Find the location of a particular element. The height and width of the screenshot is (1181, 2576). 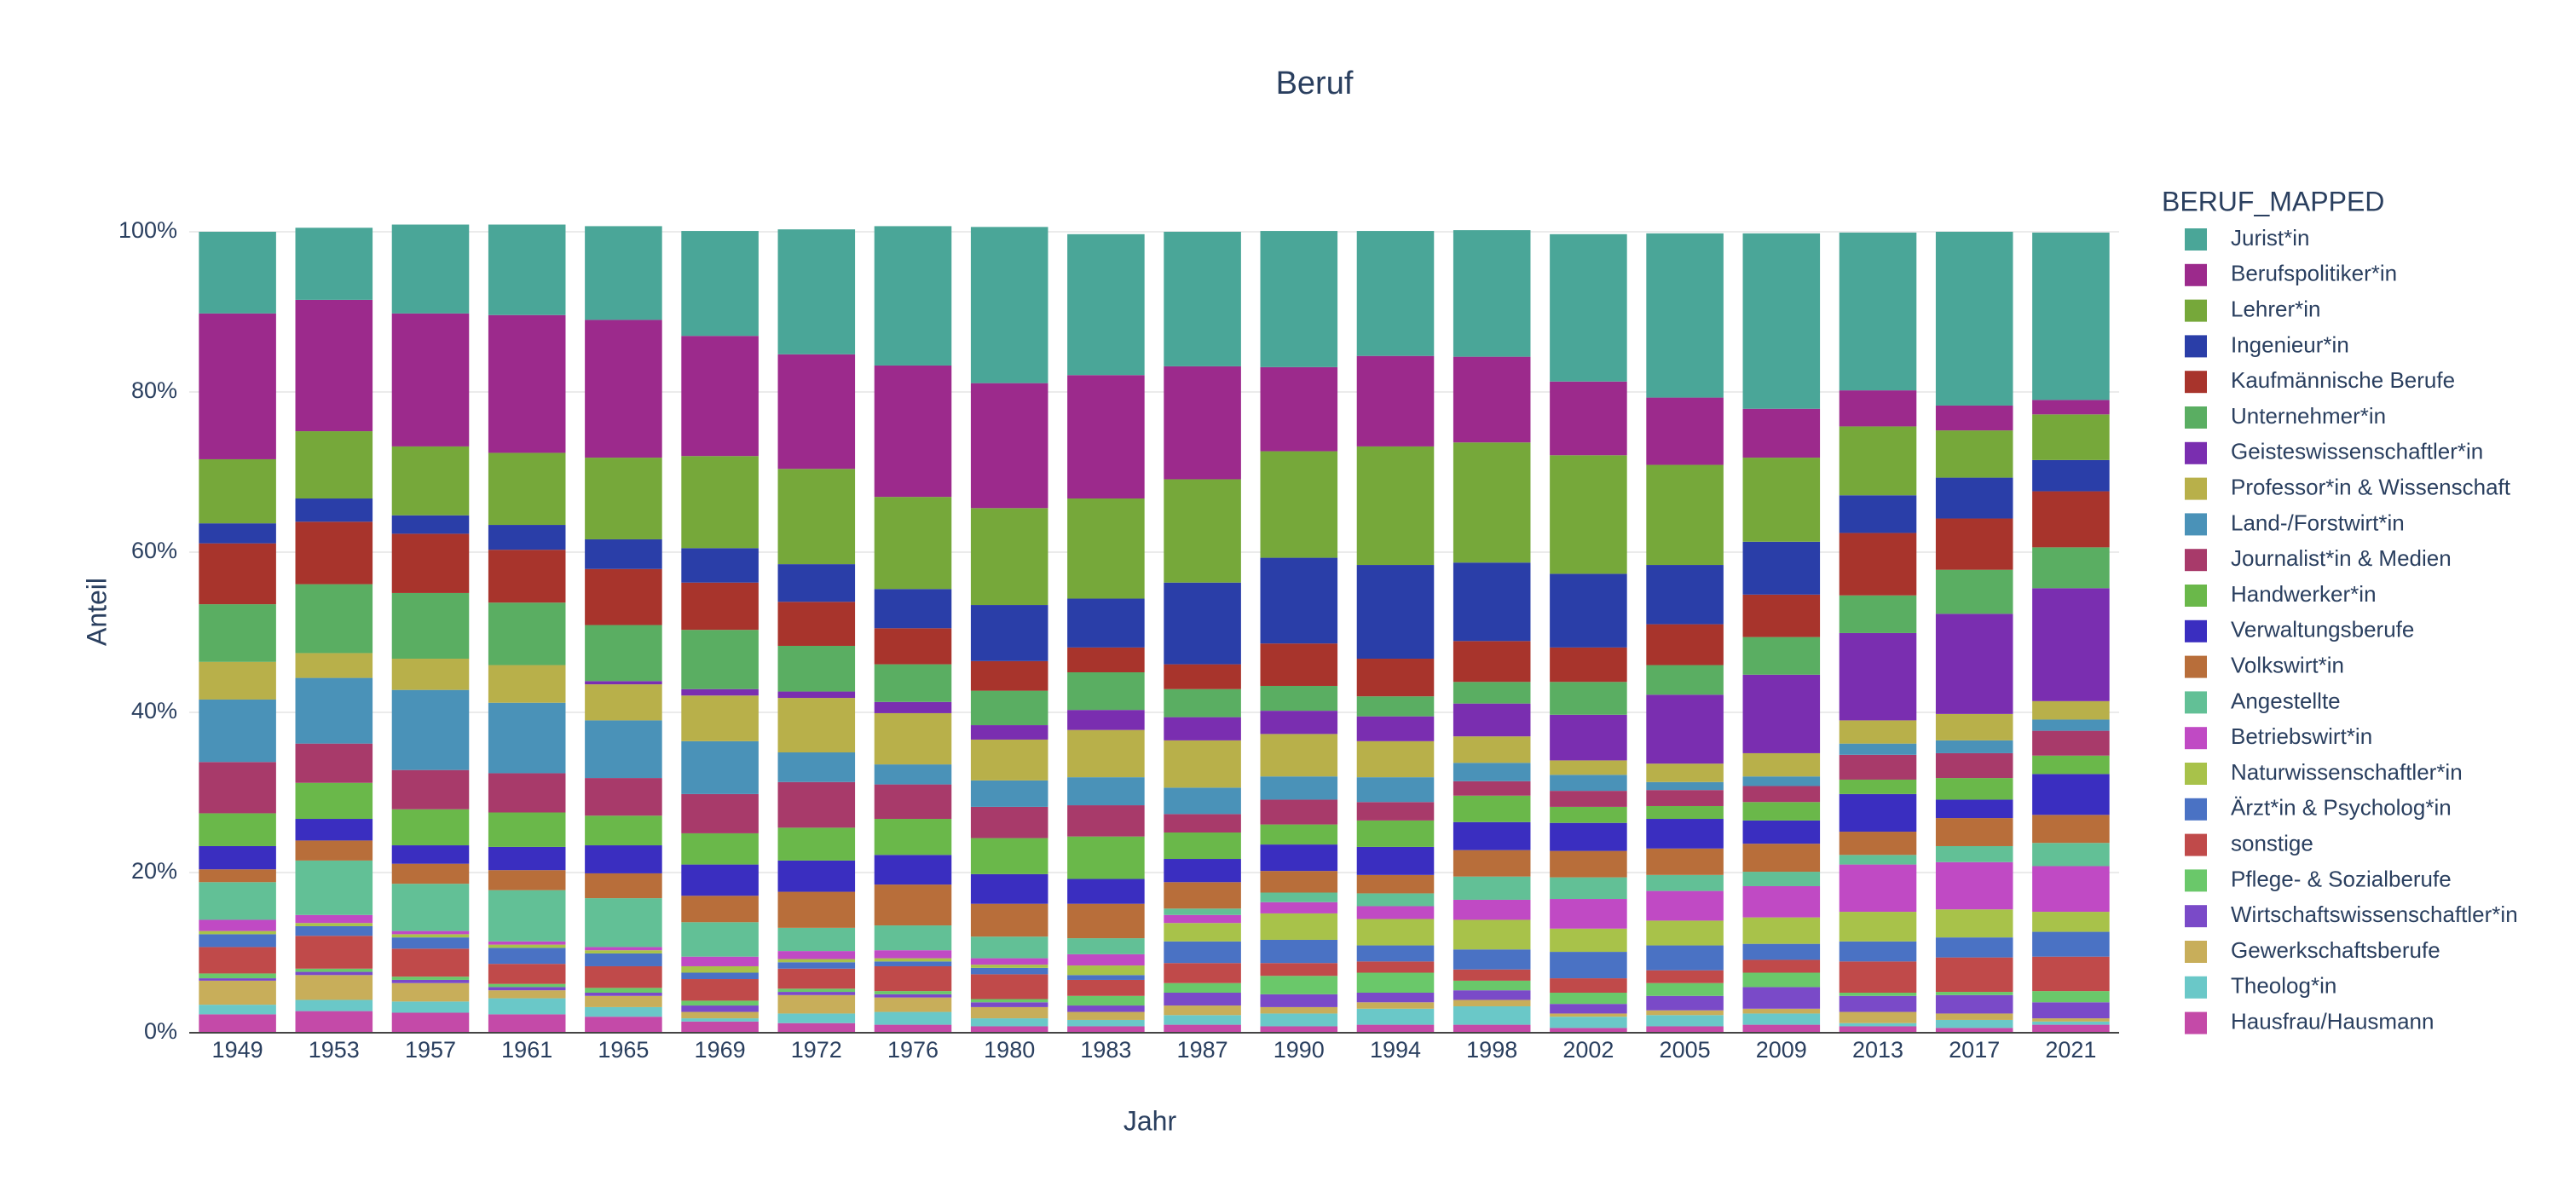

x-tick-label: 2017 is located at coordinates (1974, 1050).